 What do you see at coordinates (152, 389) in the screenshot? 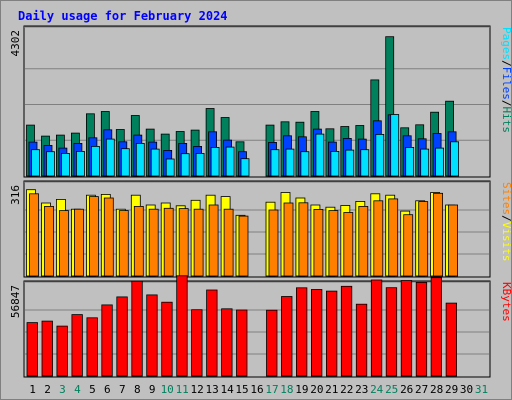
I see `x-tick-label: 9` at bounding box center [152, 389].